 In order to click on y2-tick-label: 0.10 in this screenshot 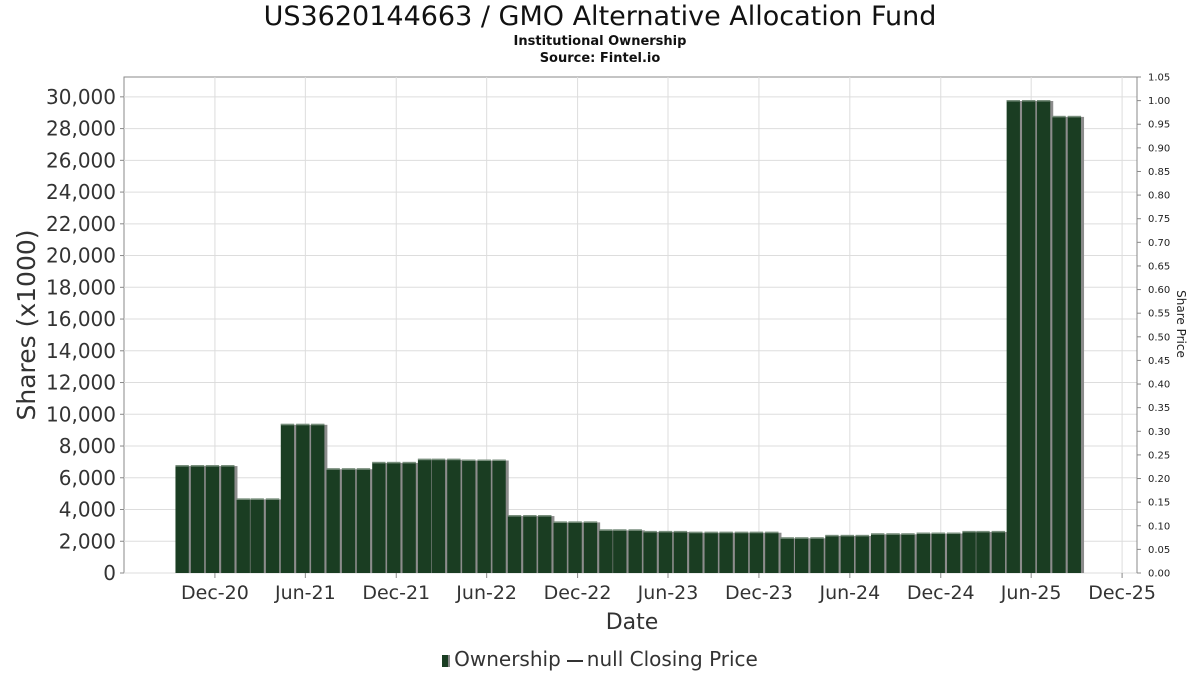, I will do `click(1159, 526)`.